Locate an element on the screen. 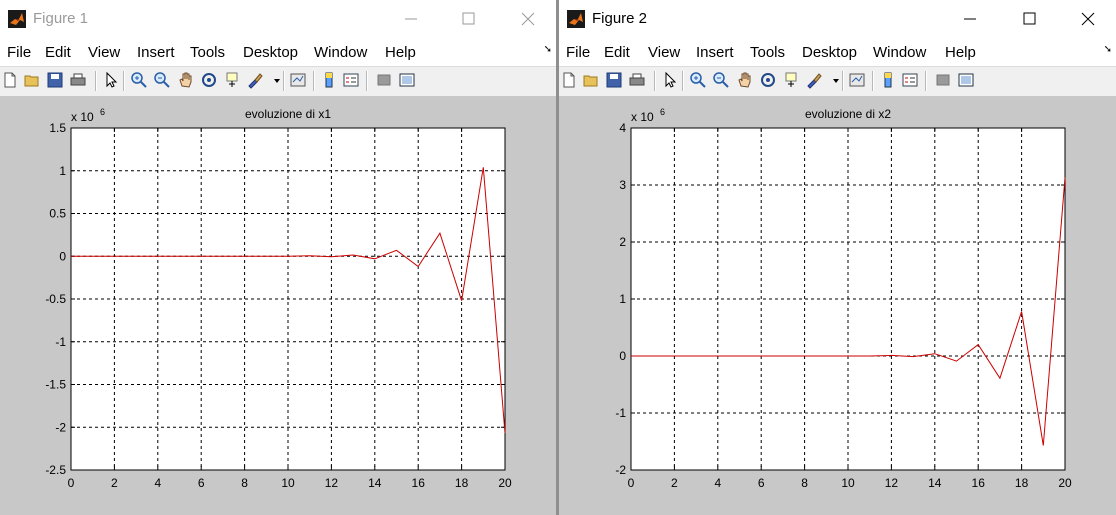  y-scale-factor: x 10 is located at coordinates (82, 117).